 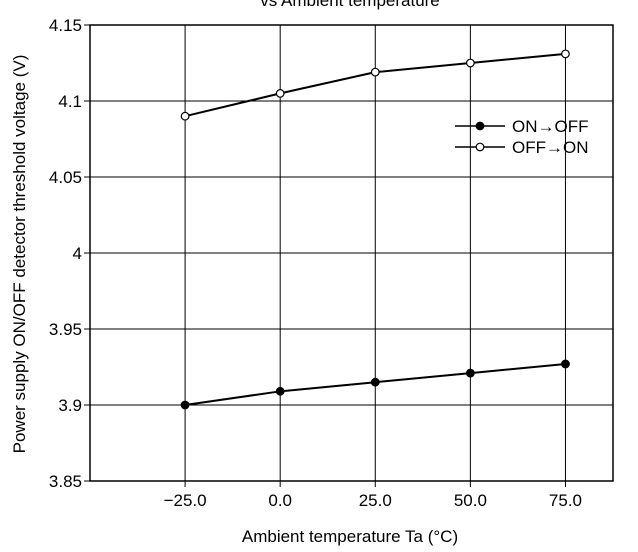 I want to click on x-tick-label: 0.0, so click(x=280, y=500).